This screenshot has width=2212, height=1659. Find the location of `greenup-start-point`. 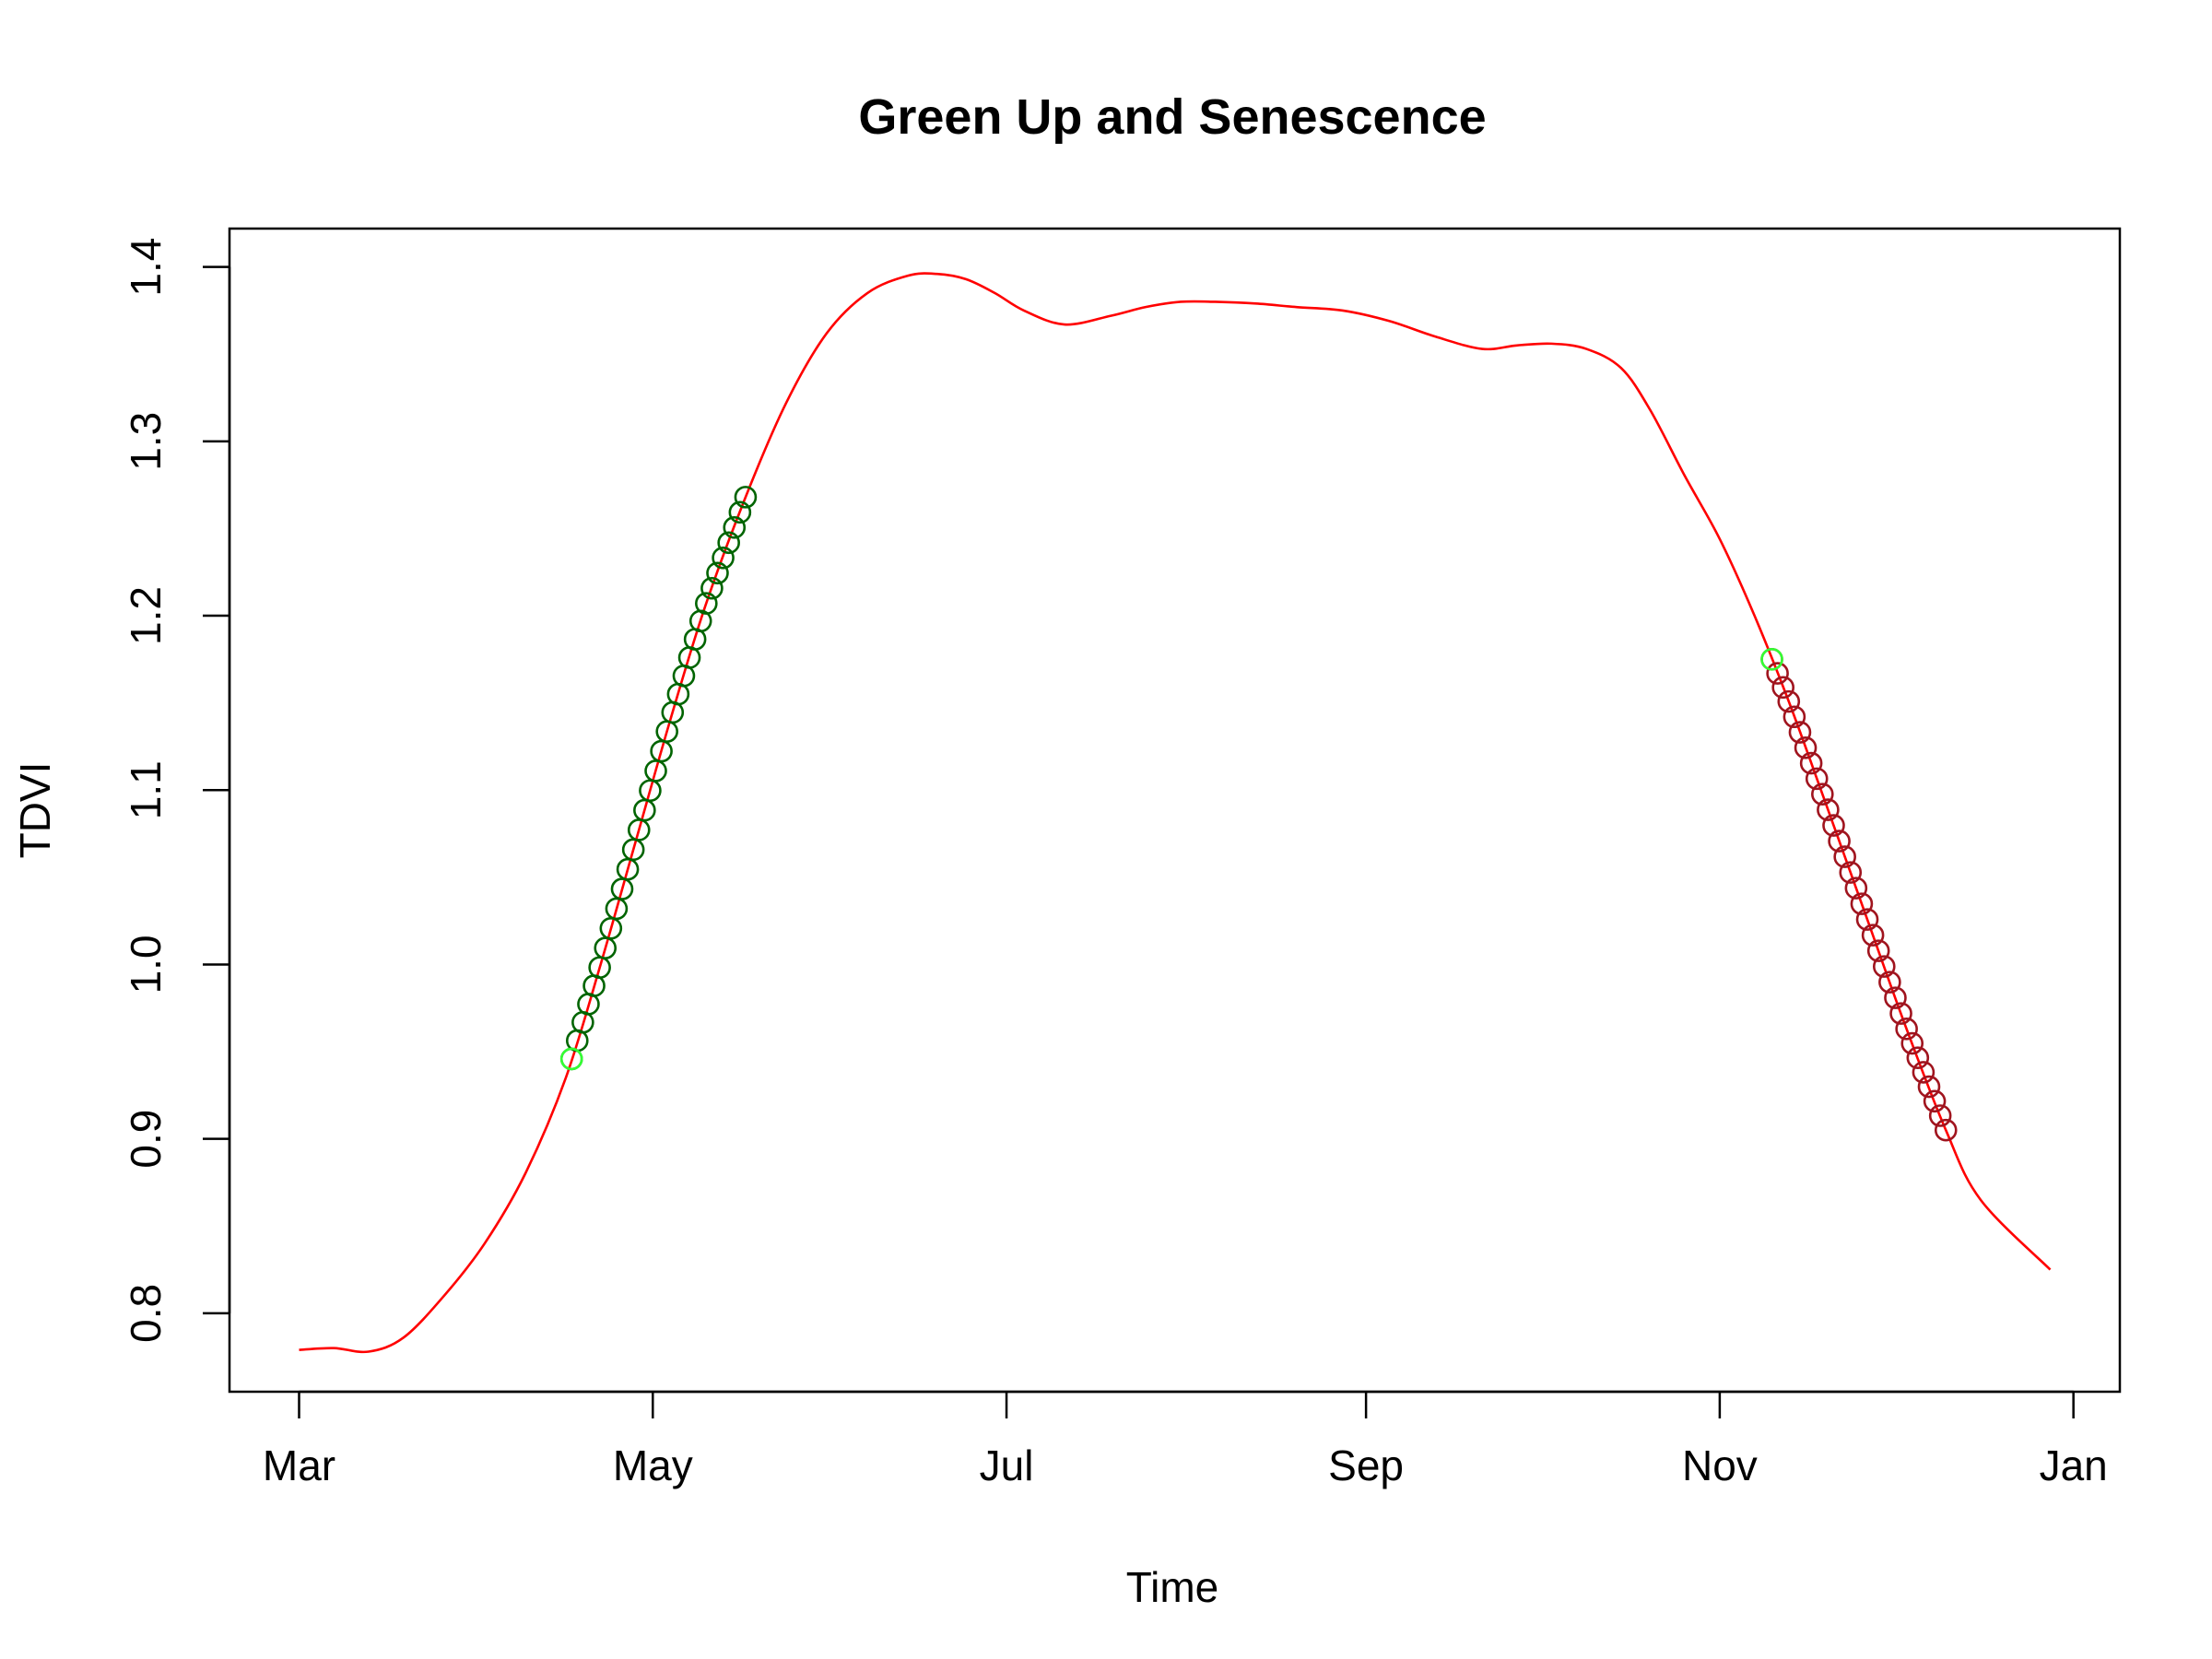

greenup-start-point is located at coordinates (571, 1059).